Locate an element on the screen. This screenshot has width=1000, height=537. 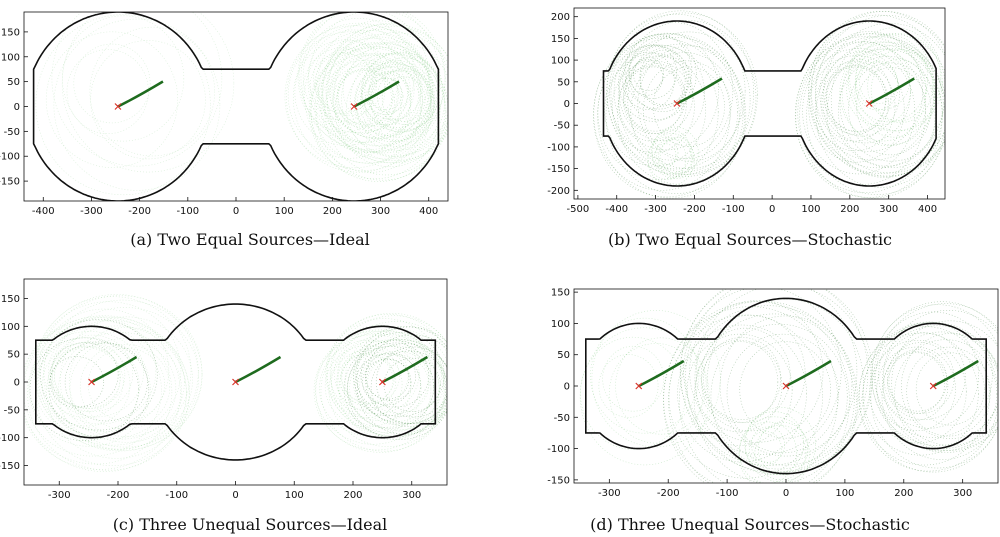
axes-frame is located at coordinates (759, 103).